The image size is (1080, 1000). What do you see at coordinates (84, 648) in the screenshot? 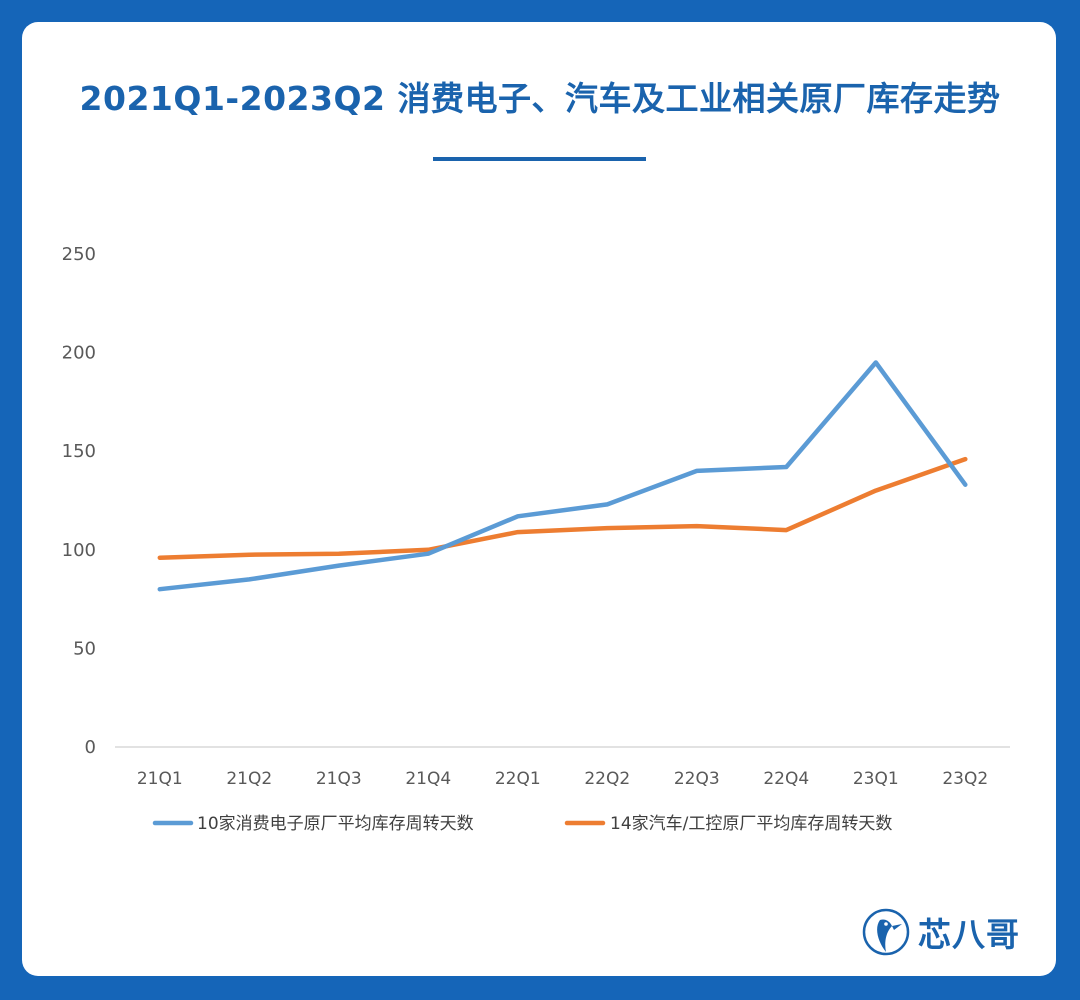
I see `y-tick-label: 50` at bounding box center [84, 648].